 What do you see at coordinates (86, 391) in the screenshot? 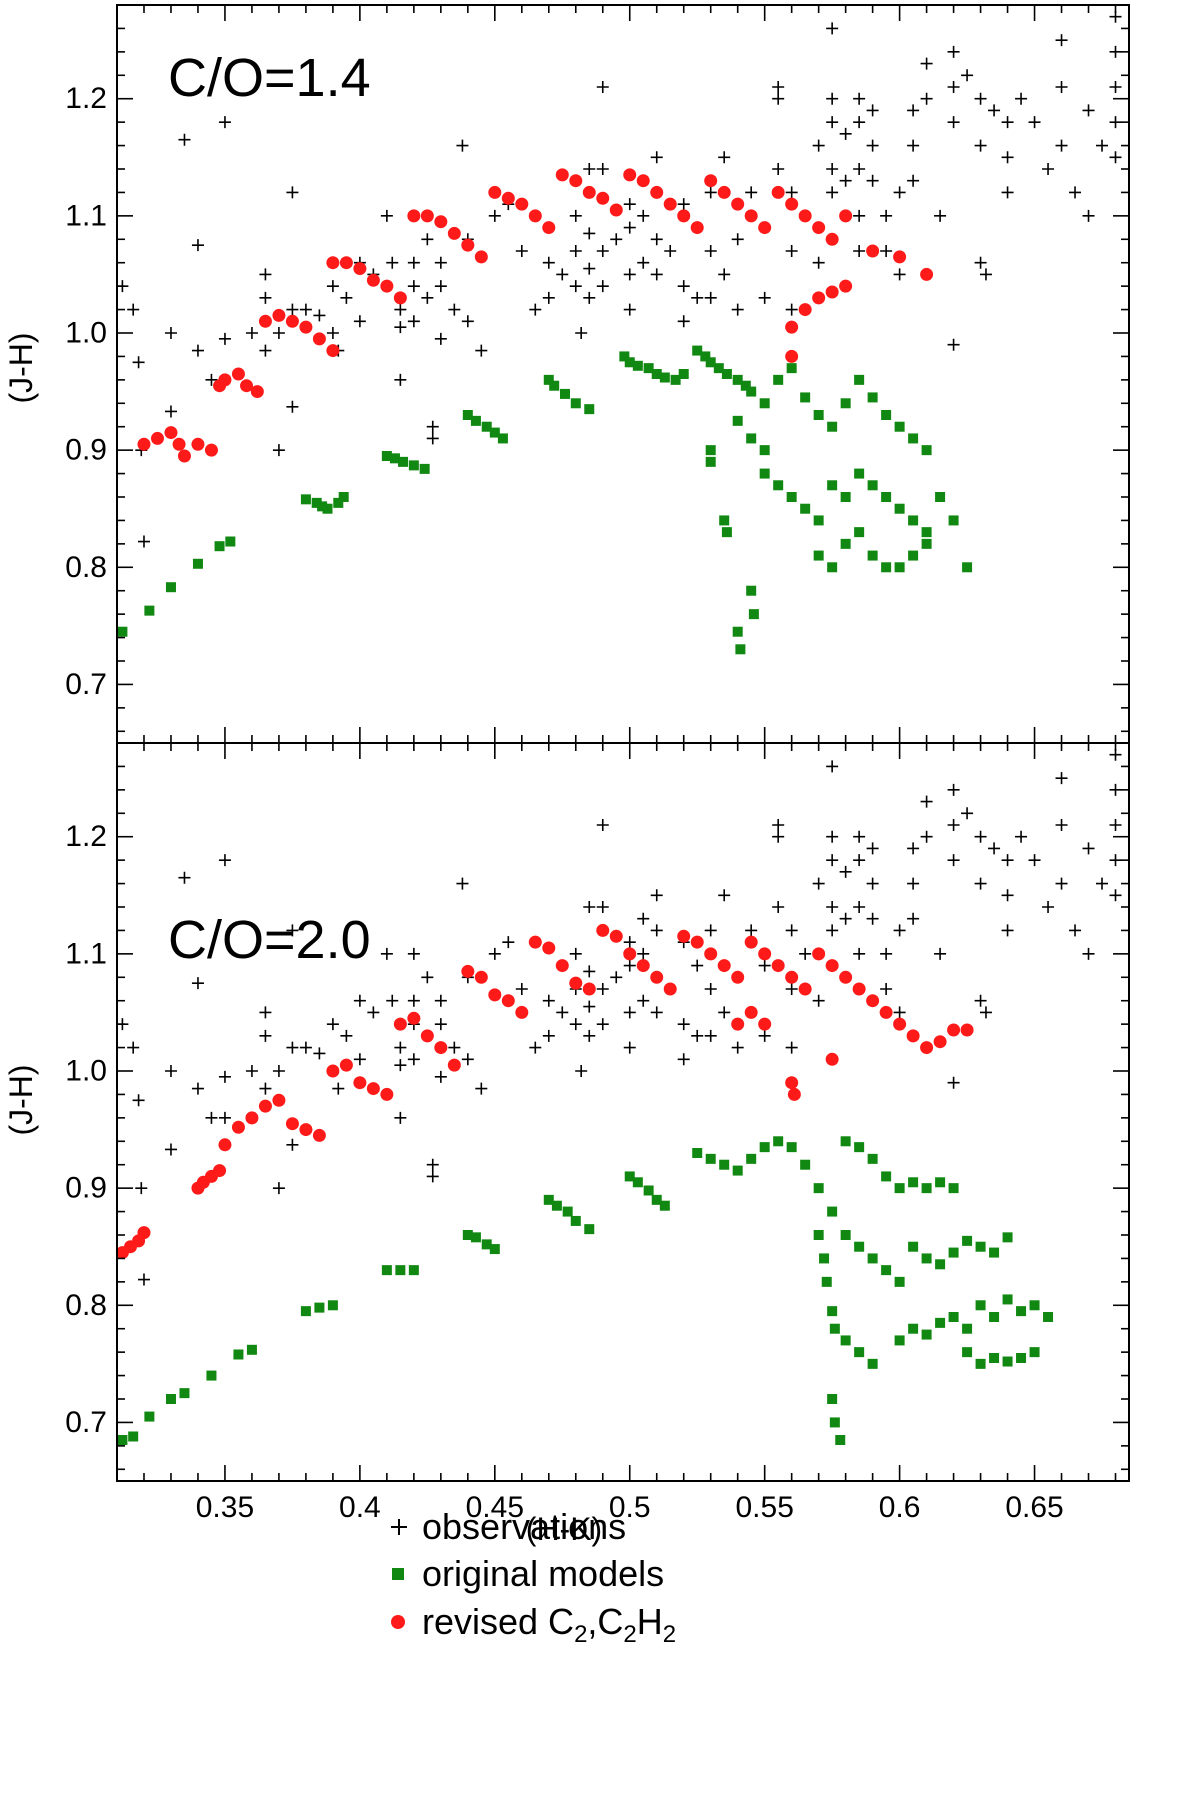
I see `panel-top-y-tick-labels: 0.7 0.8 0.9 1.0 1.1 1.2` at bounding box center [86, 391].